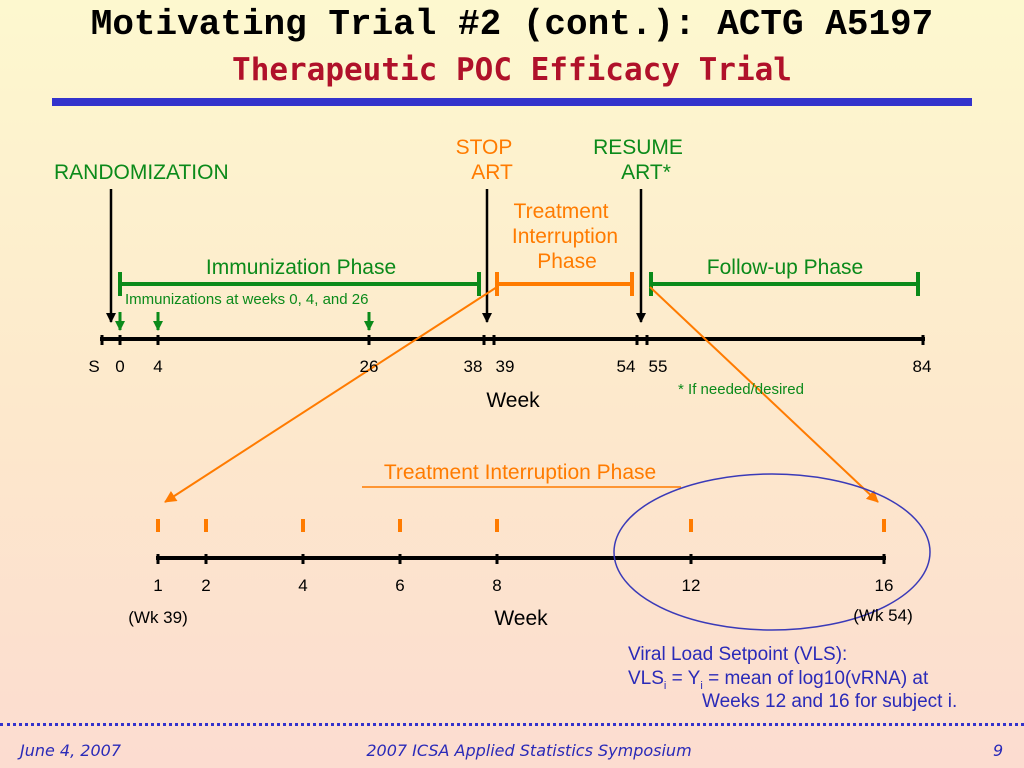 The width and height of the screenshot is (1024, 768). What do you see at coordinates (646, 678) in the screenshot?
I see `vls-formula-lhs: VLS` at bounding box center [646, 678].